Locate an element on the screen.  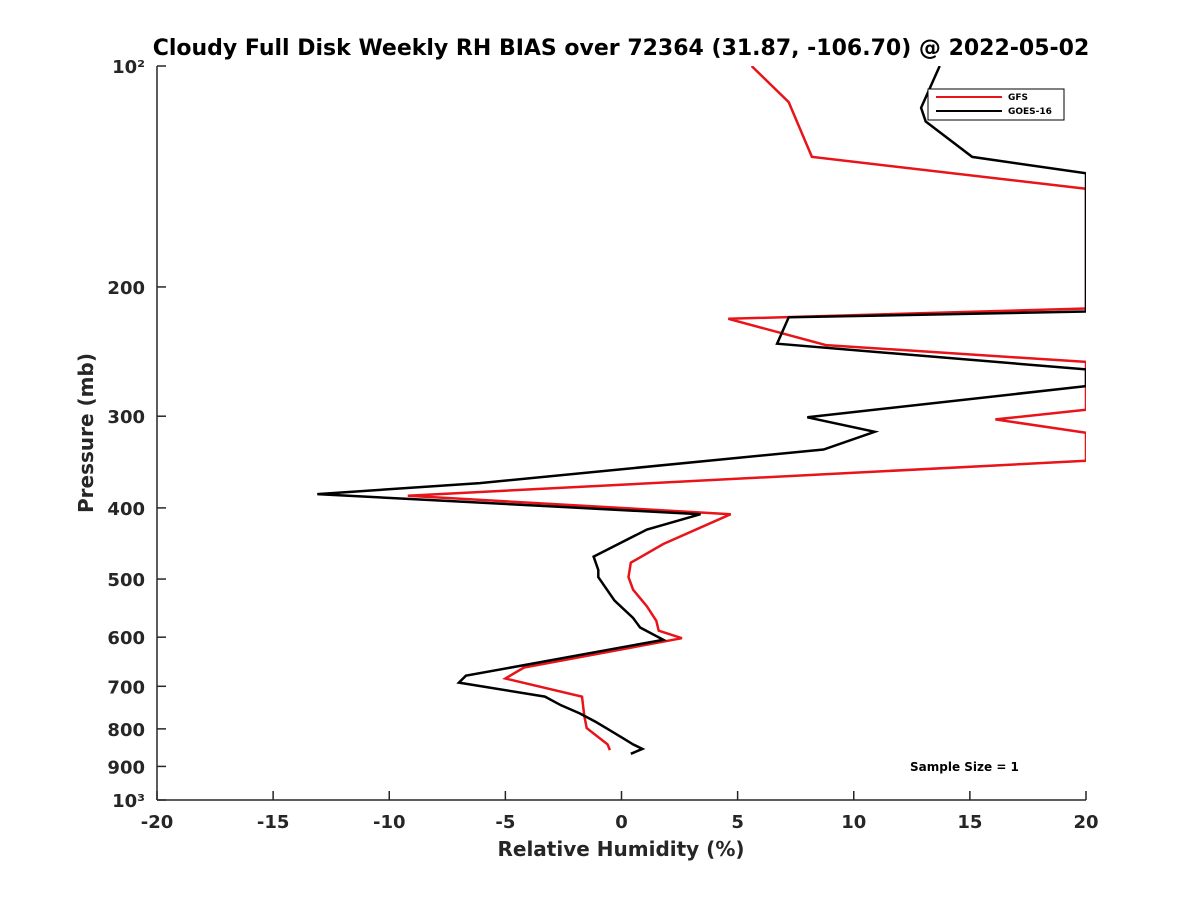
x-tick-label: 20 is located at coordinates (1085, 822).